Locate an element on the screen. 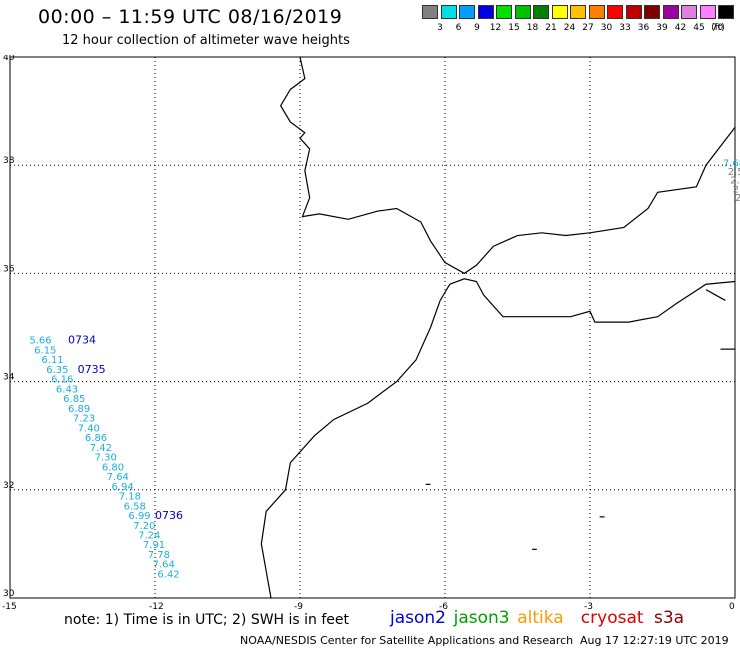 The image size is (740, 650). legend-level-label: 3 is located at coordinates (440, 28).